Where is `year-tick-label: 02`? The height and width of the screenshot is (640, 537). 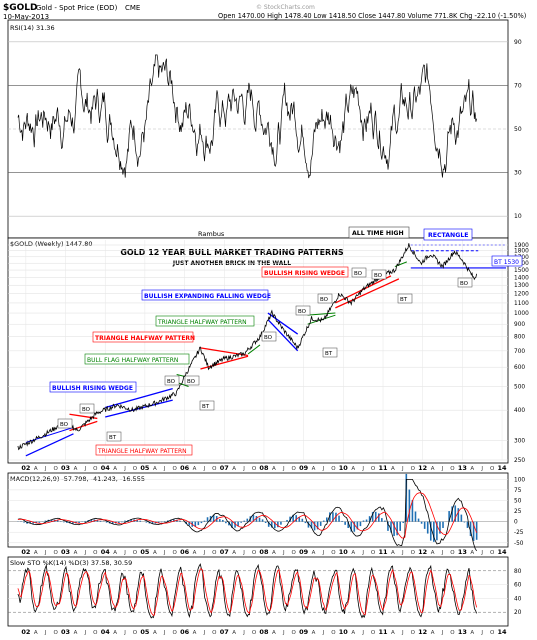 year-tick-label: 02 is located at coordinates (25, 552).